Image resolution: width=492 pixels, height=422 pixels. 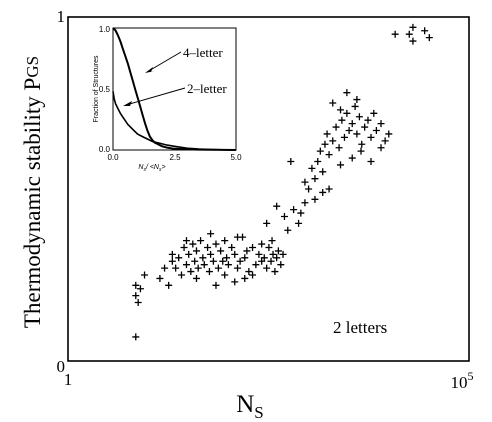 I want to click on inset-series-2-letter, so click(x=174, y=121).